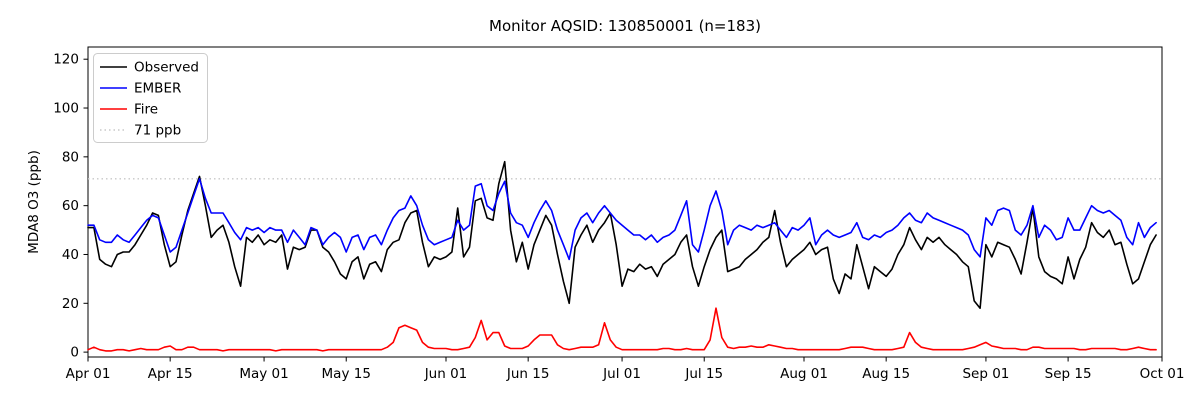 This screenshot has width=1200, height=400. What do you see at coordinates (146, 110) in the screenshot?
I see `legend-label-fire: Fire` at bounding box center [146, 110].